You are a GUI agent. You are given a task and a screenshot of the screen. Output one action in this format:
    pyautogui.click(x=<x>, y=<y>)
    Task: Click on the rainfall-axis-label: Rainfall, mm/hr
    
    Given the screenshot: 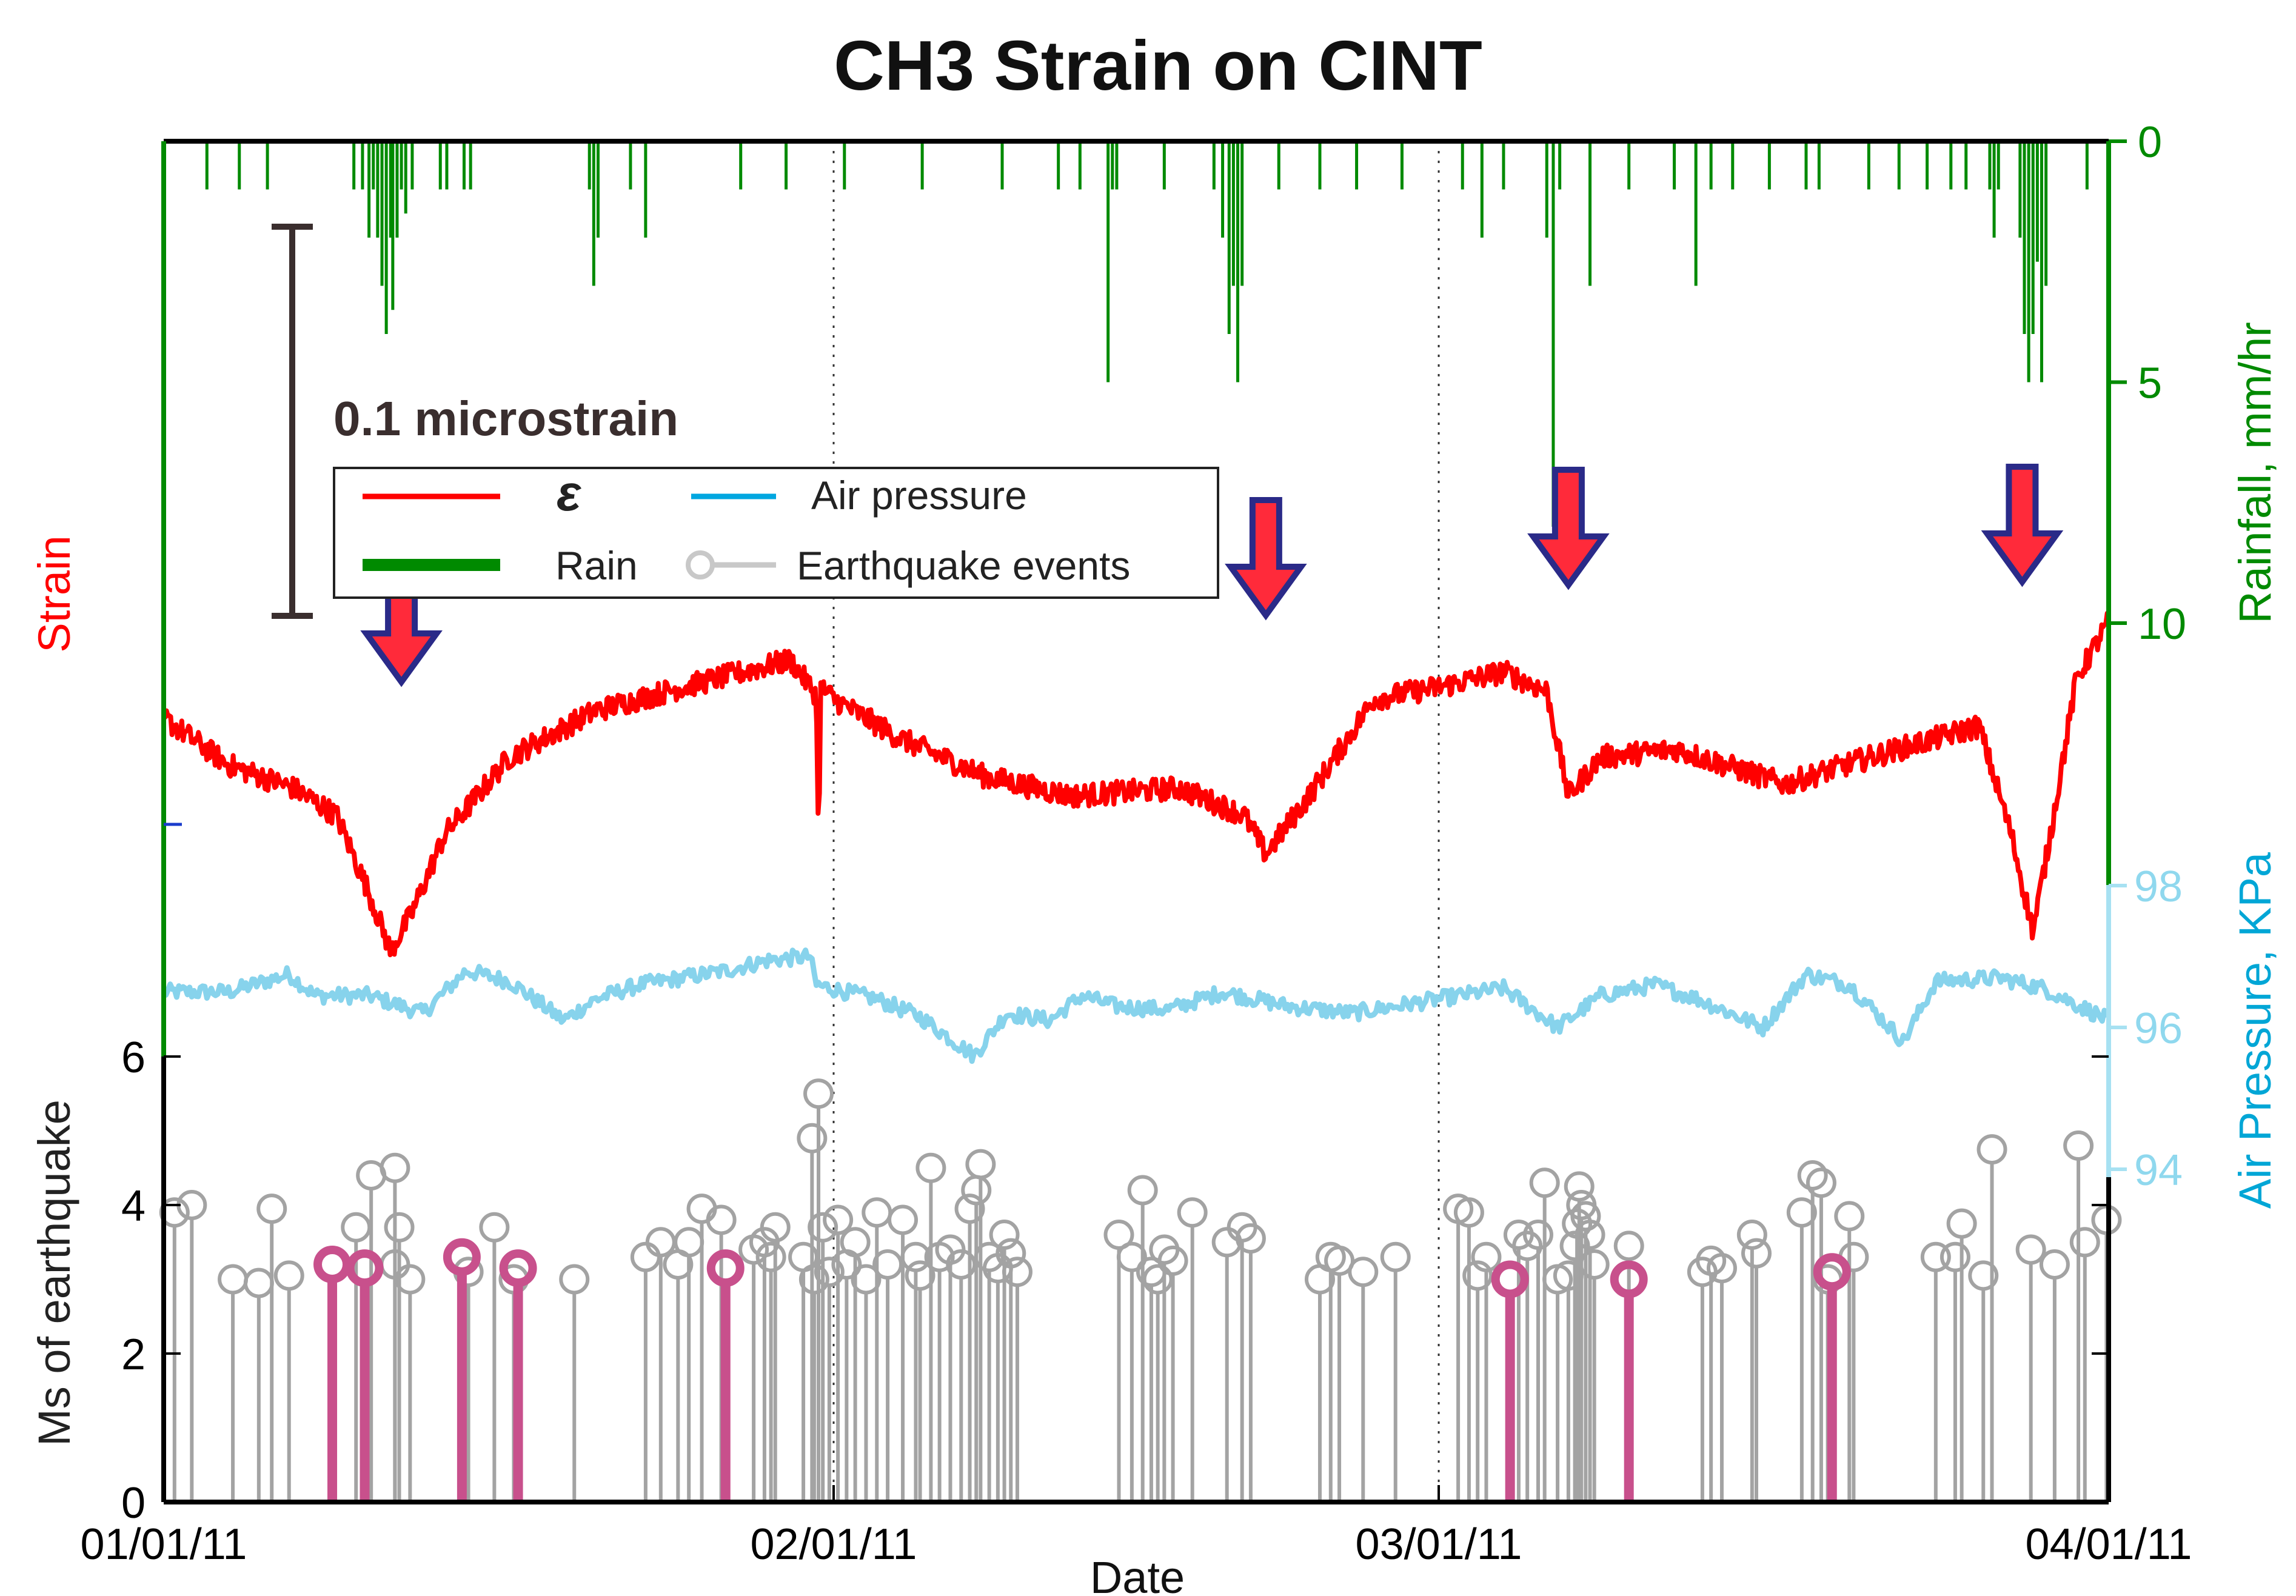 What is the action you would take?
    pyautogui.click(x=2255, y=473)
    